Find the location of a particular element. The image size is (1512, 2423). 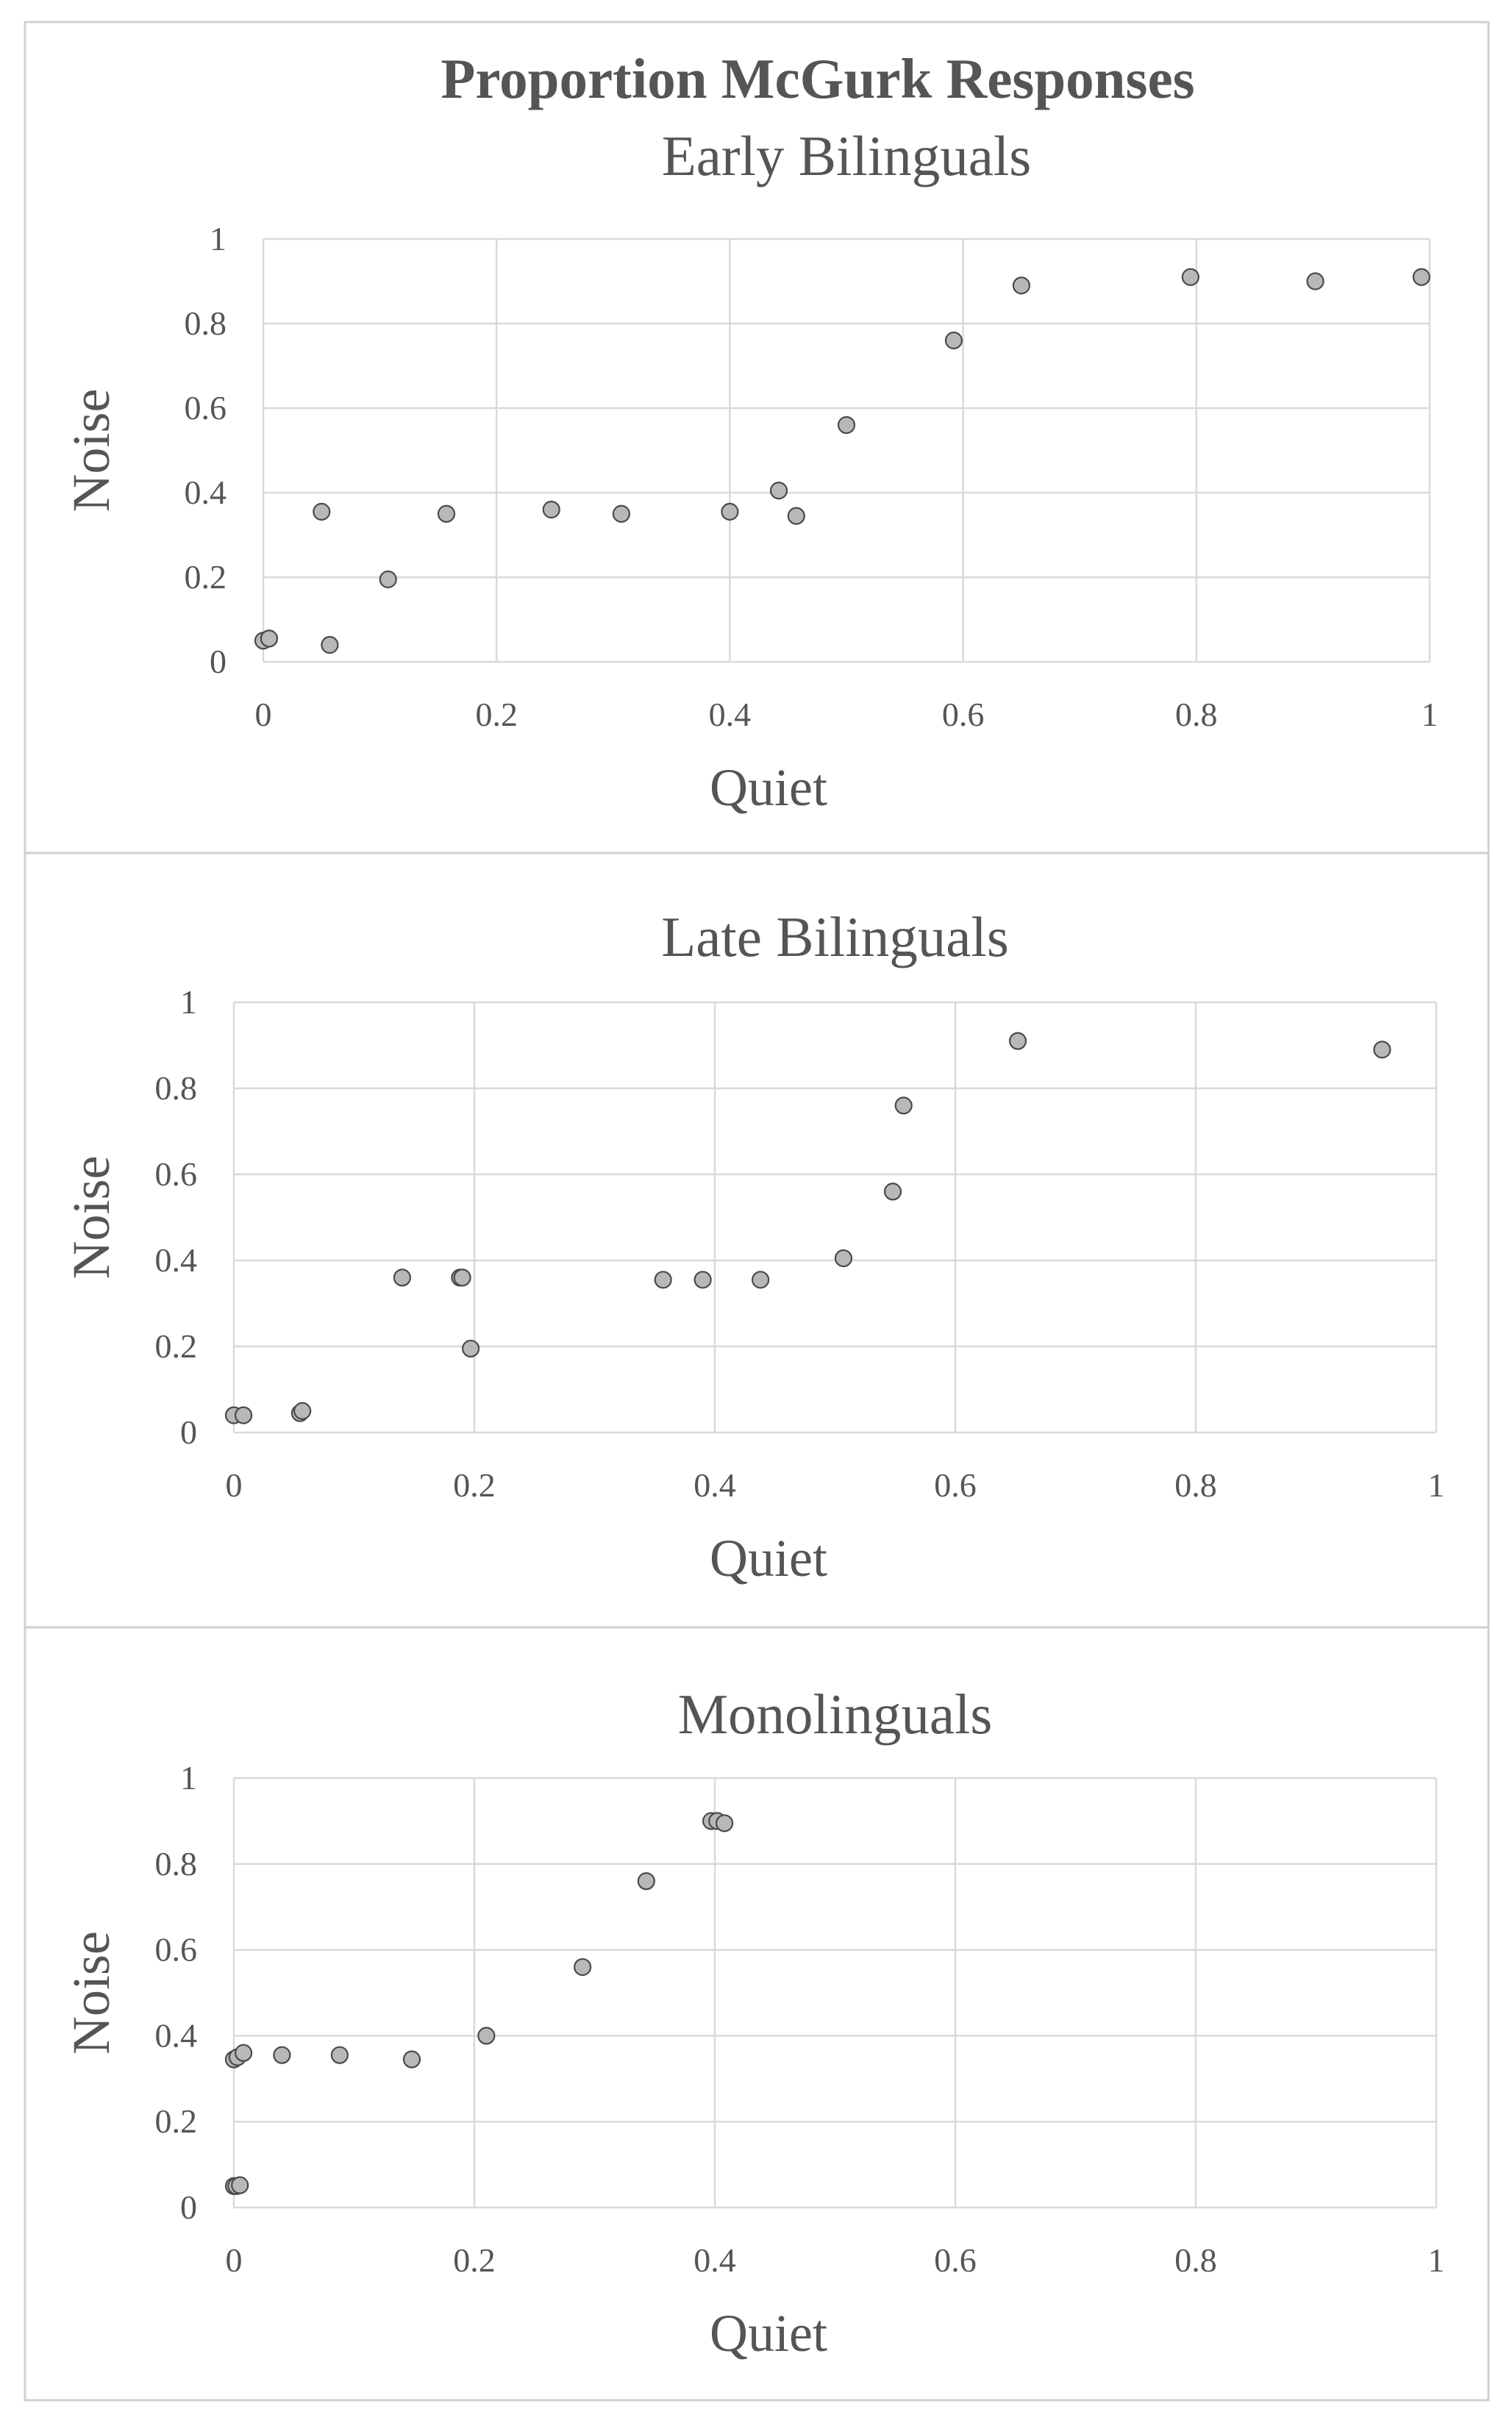

chart-title: Monolinguals is located at coordinates (836, 1714).